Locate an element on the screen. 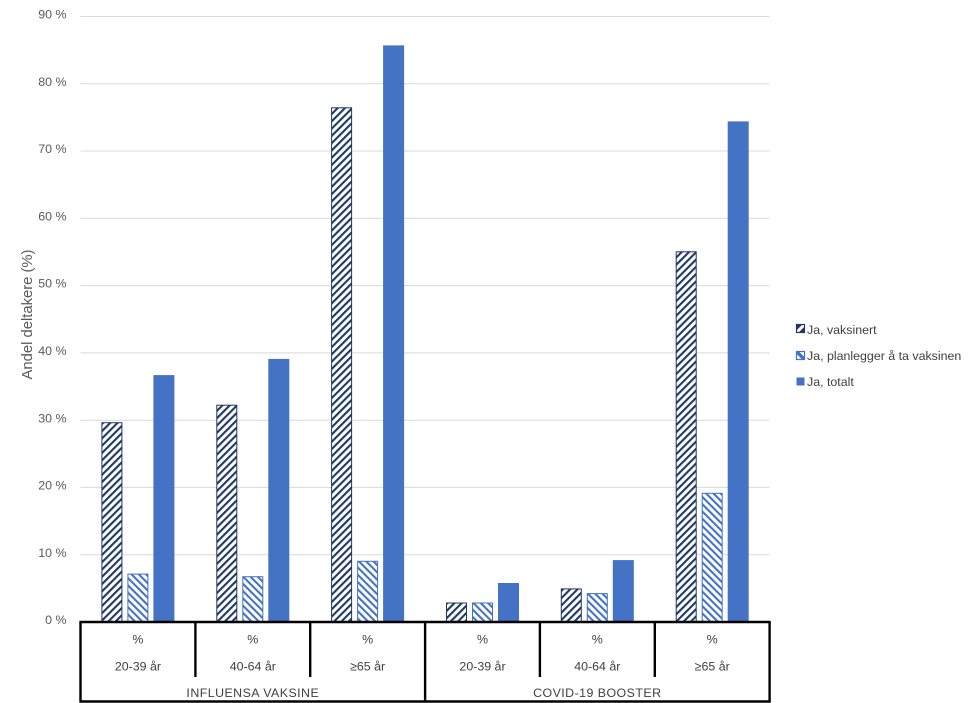 The height and width of the screenshot is (703, 970). svg-text: 20 % is located at coordinates (52, 486).